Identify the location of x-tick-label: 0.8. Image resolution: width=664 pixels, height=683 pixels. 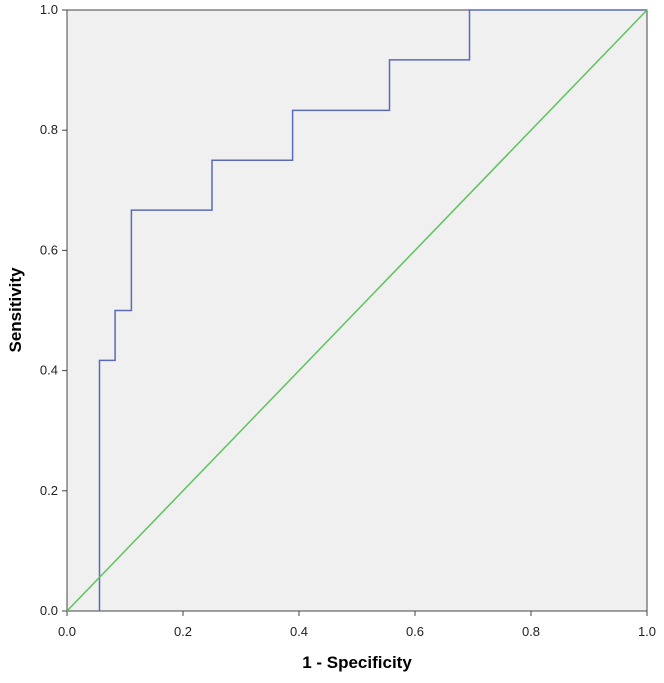
(531, 631).